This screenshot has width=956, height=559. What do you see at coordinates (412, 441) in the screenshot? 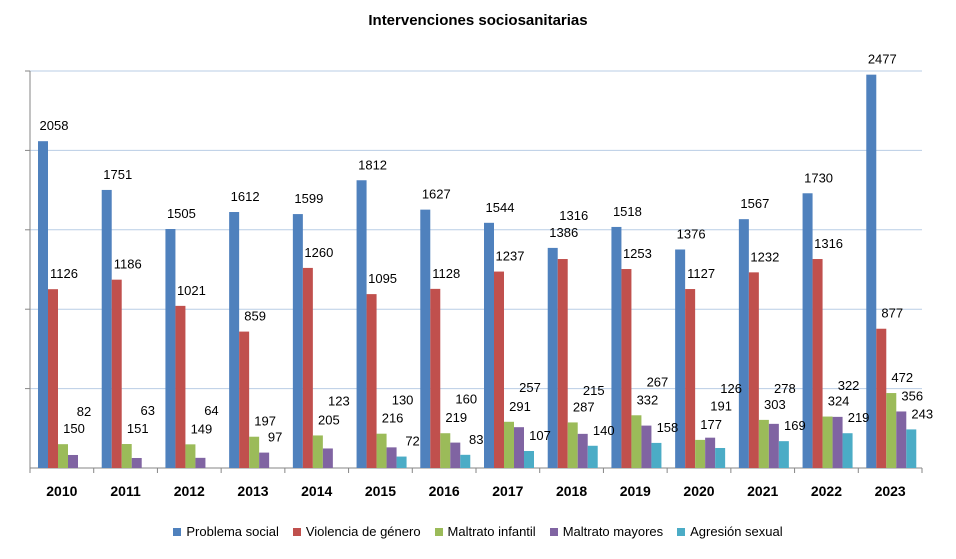
I see `data-label: 72` at bounding box center [412, 441].